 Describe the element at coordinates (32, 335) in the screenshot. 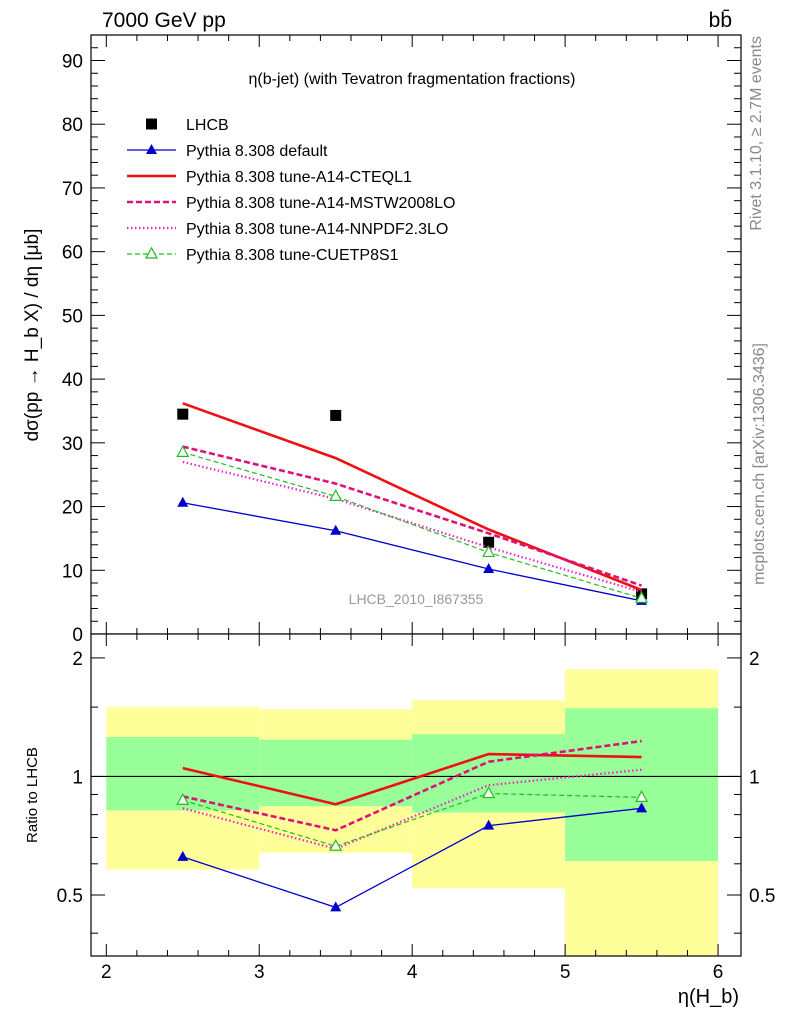

I see `main-y-axis-label: dσ(pp → H_b X) / dη [μb]` at that location.